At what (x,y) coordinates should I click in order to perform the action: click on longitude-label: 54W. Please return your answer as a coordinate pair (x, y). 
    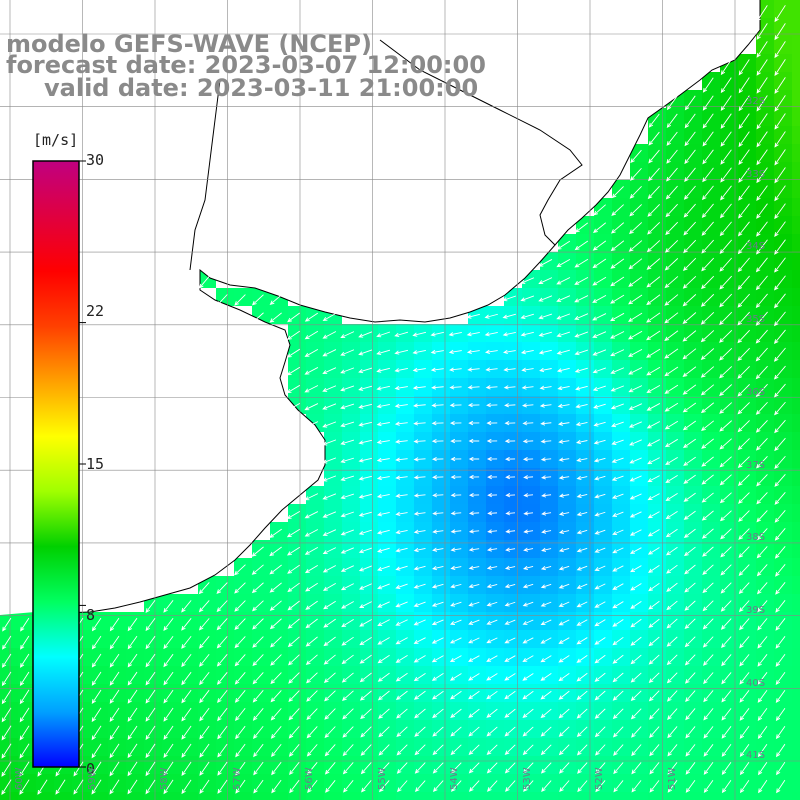
    Looking at the image, I should click on (454, 778).